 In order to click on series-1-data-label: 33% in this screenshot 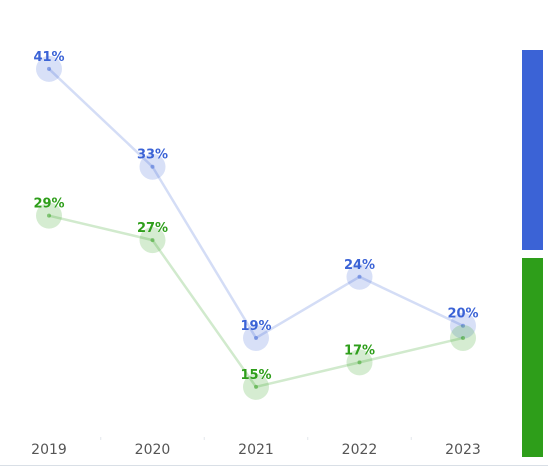, I will do `click(152, 155)`.